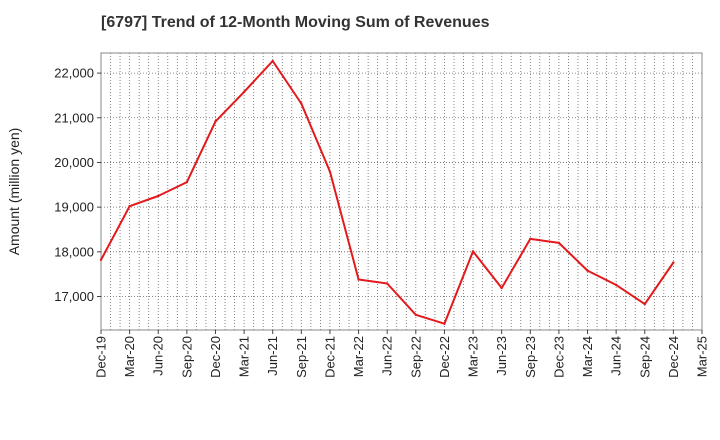 The image size is (720, 440). What do you see at coordinates (473, 356) in the screenshot?
I see `x-tick-label: Mar-23` at bounding box center [473, 356].